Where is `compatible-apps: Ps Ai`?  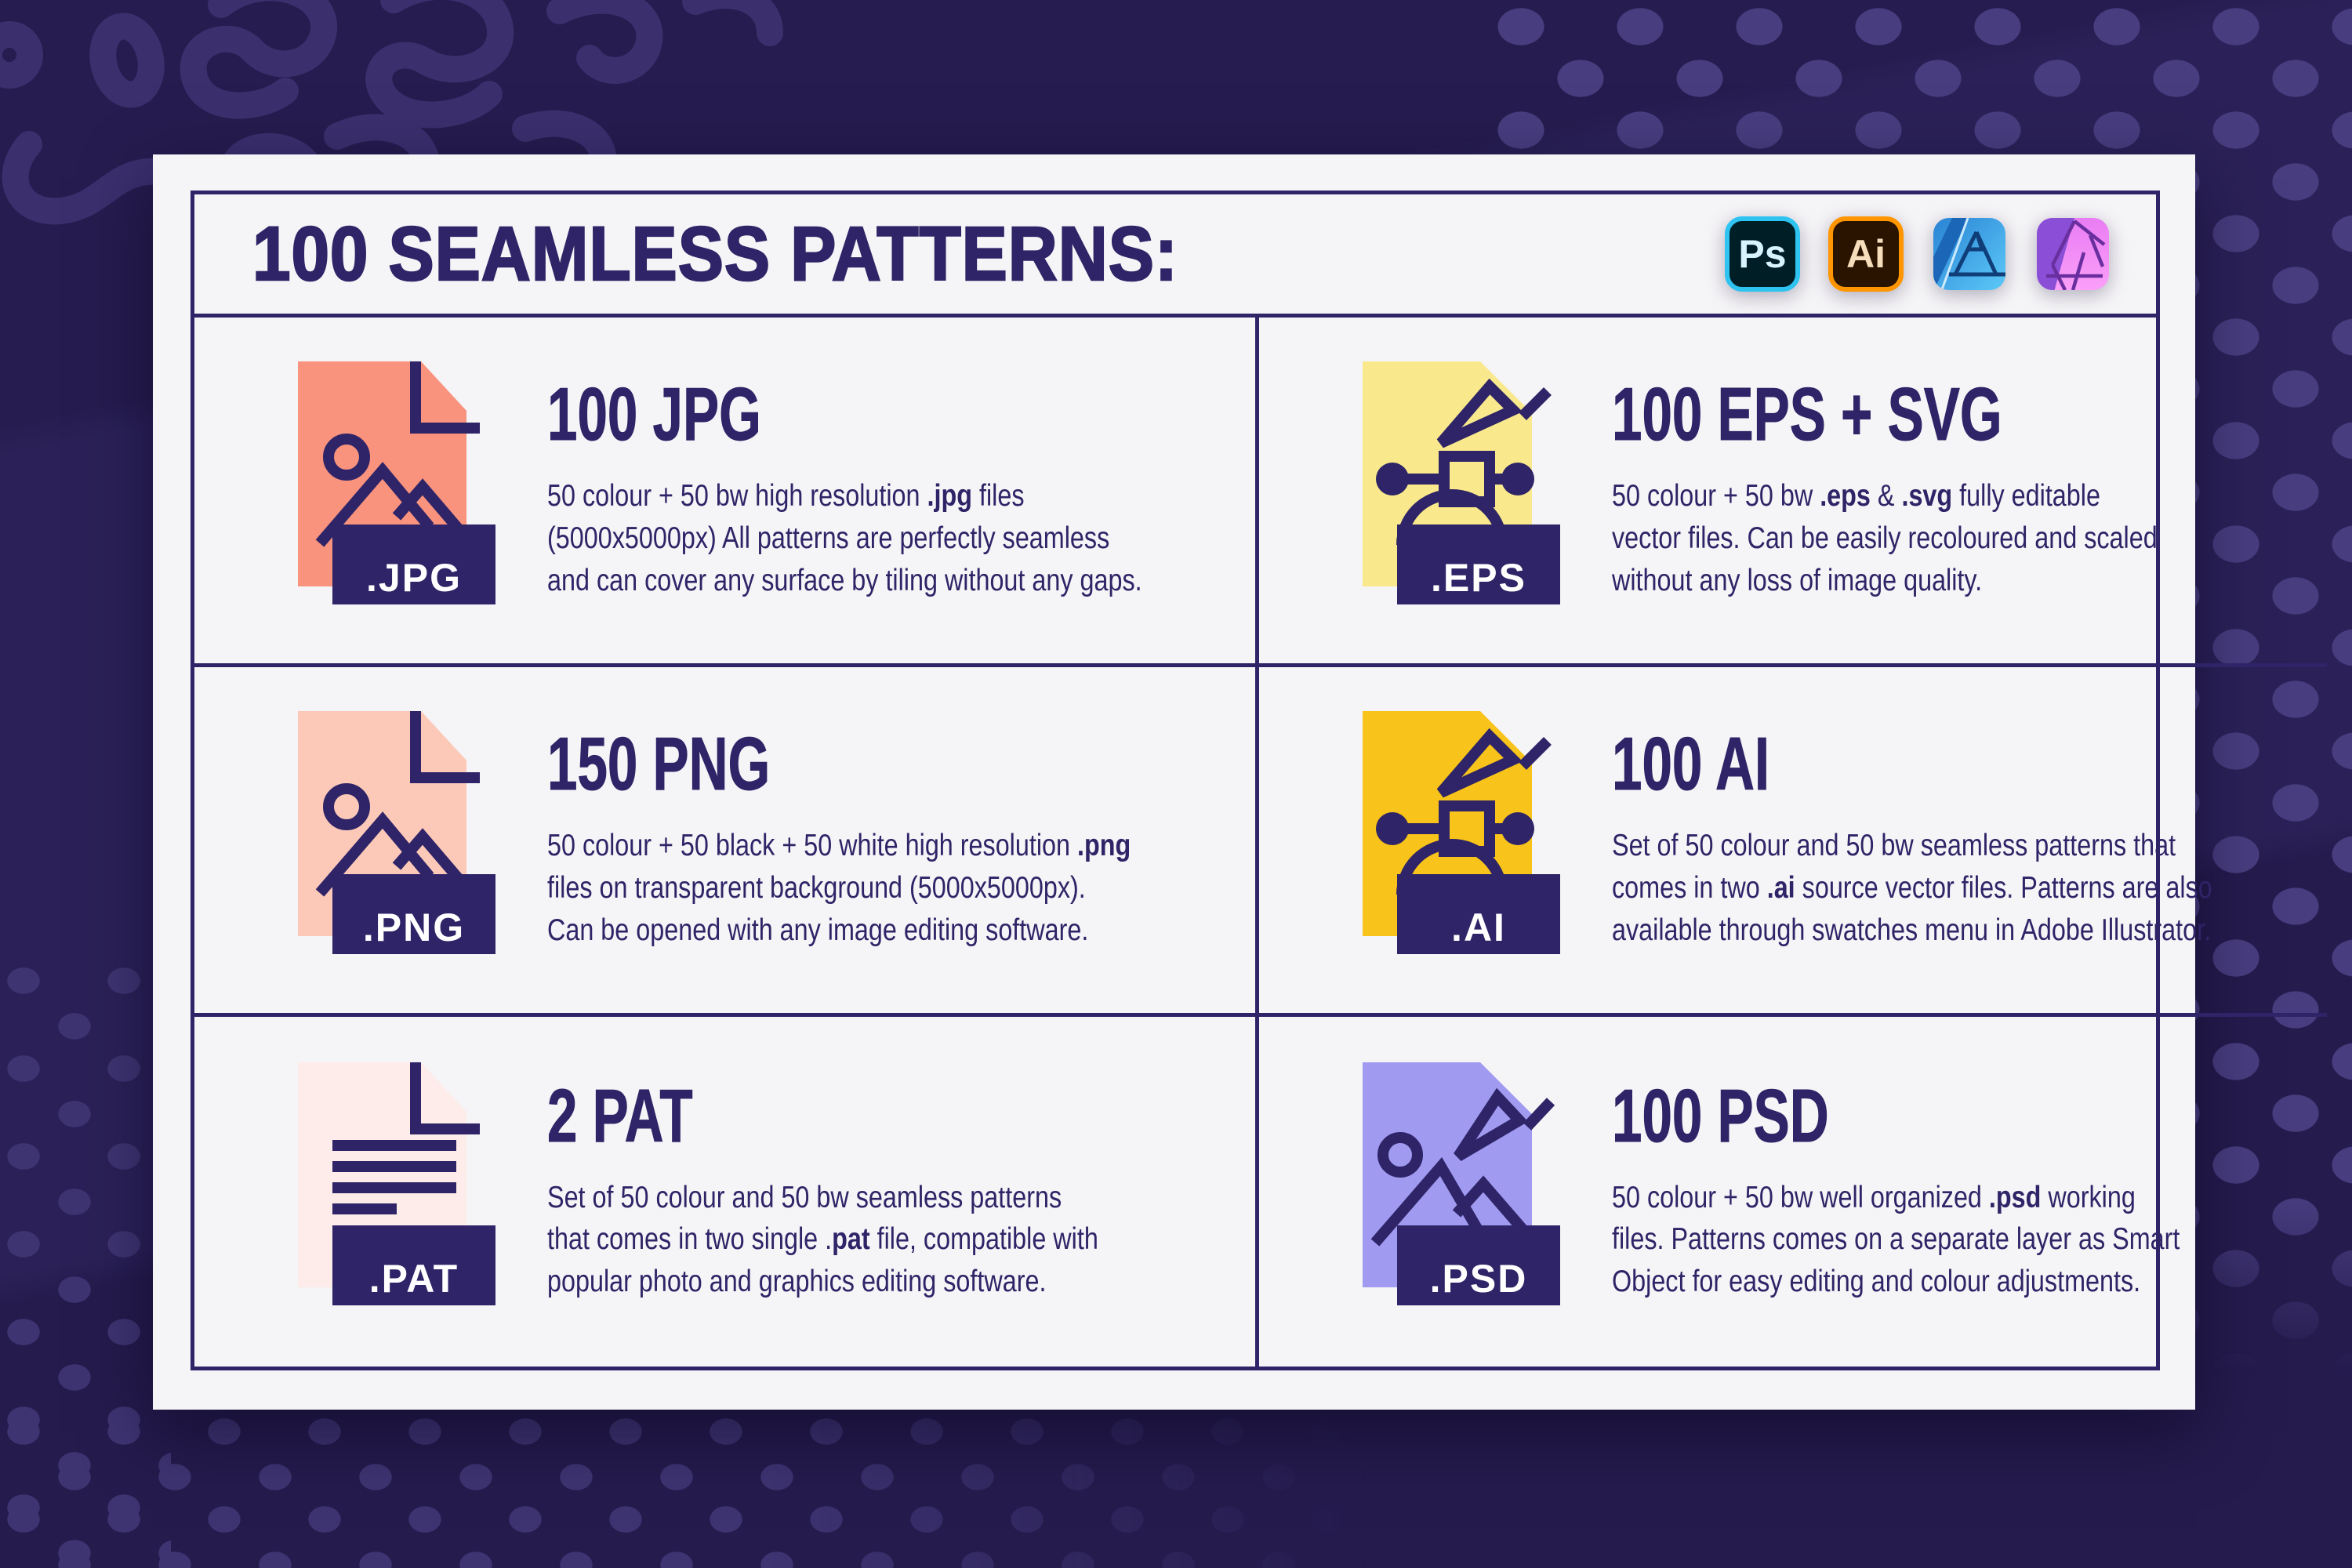
compatible-apps: Ps Ai is located at coordinates (1918, 254).